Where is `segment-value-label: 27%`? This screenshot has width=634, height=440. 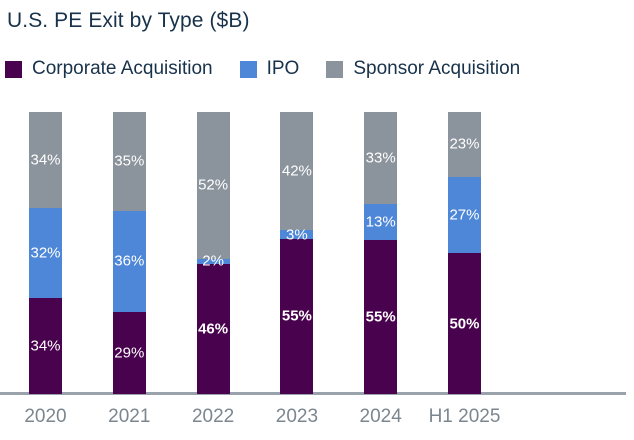 segment-value-label: 27% is located at coordinates (464, 215).